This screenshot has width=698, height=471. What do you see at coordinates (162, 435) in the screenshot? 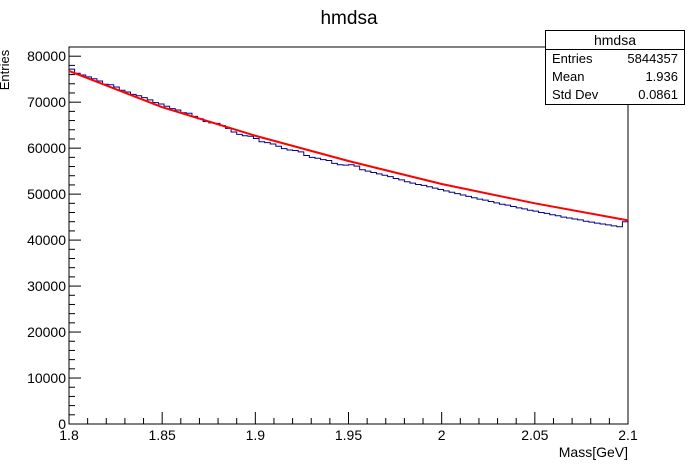
I see `x-tick-label: 1.85` at bounding box center [162, 435].